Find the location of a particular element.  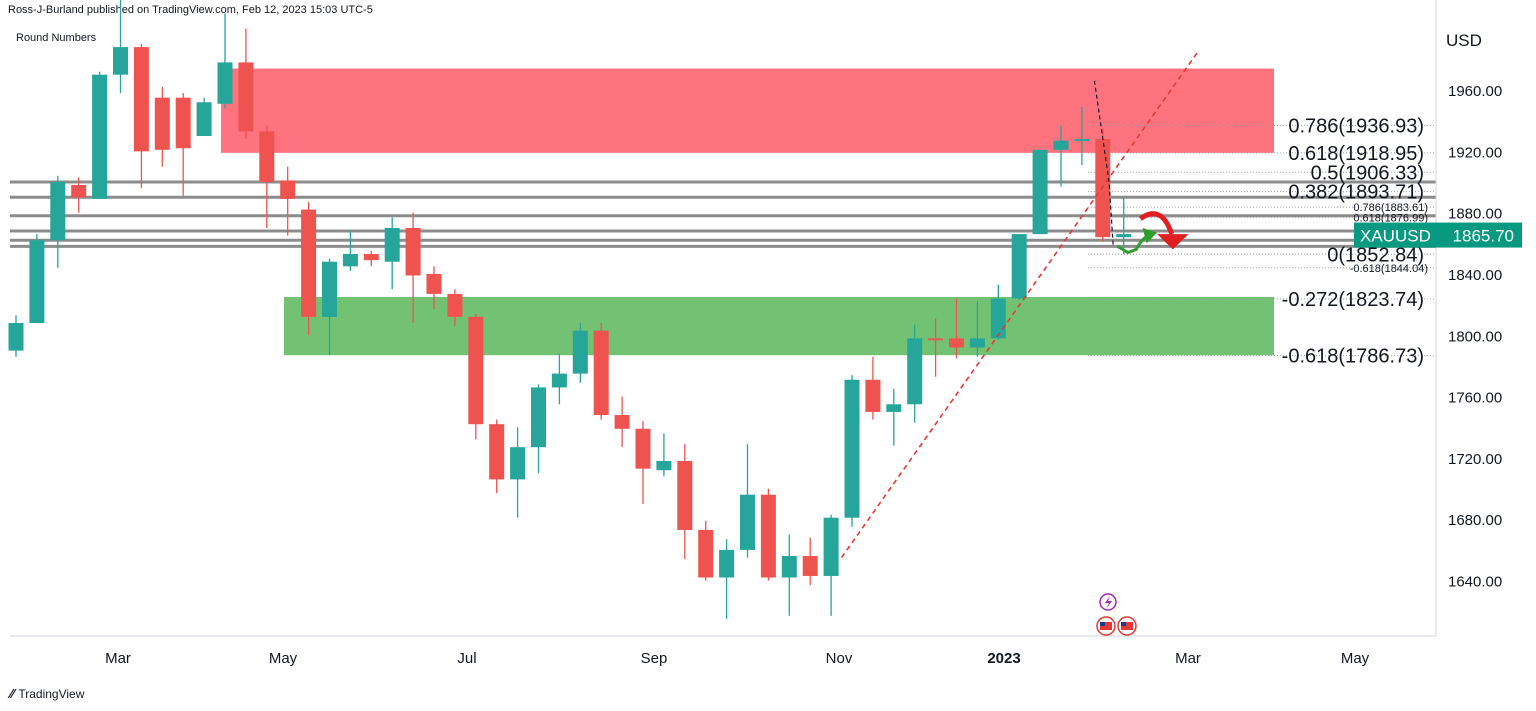

tradingview-logo-icon: ⁄∕ is located at coordinates (12, 693).